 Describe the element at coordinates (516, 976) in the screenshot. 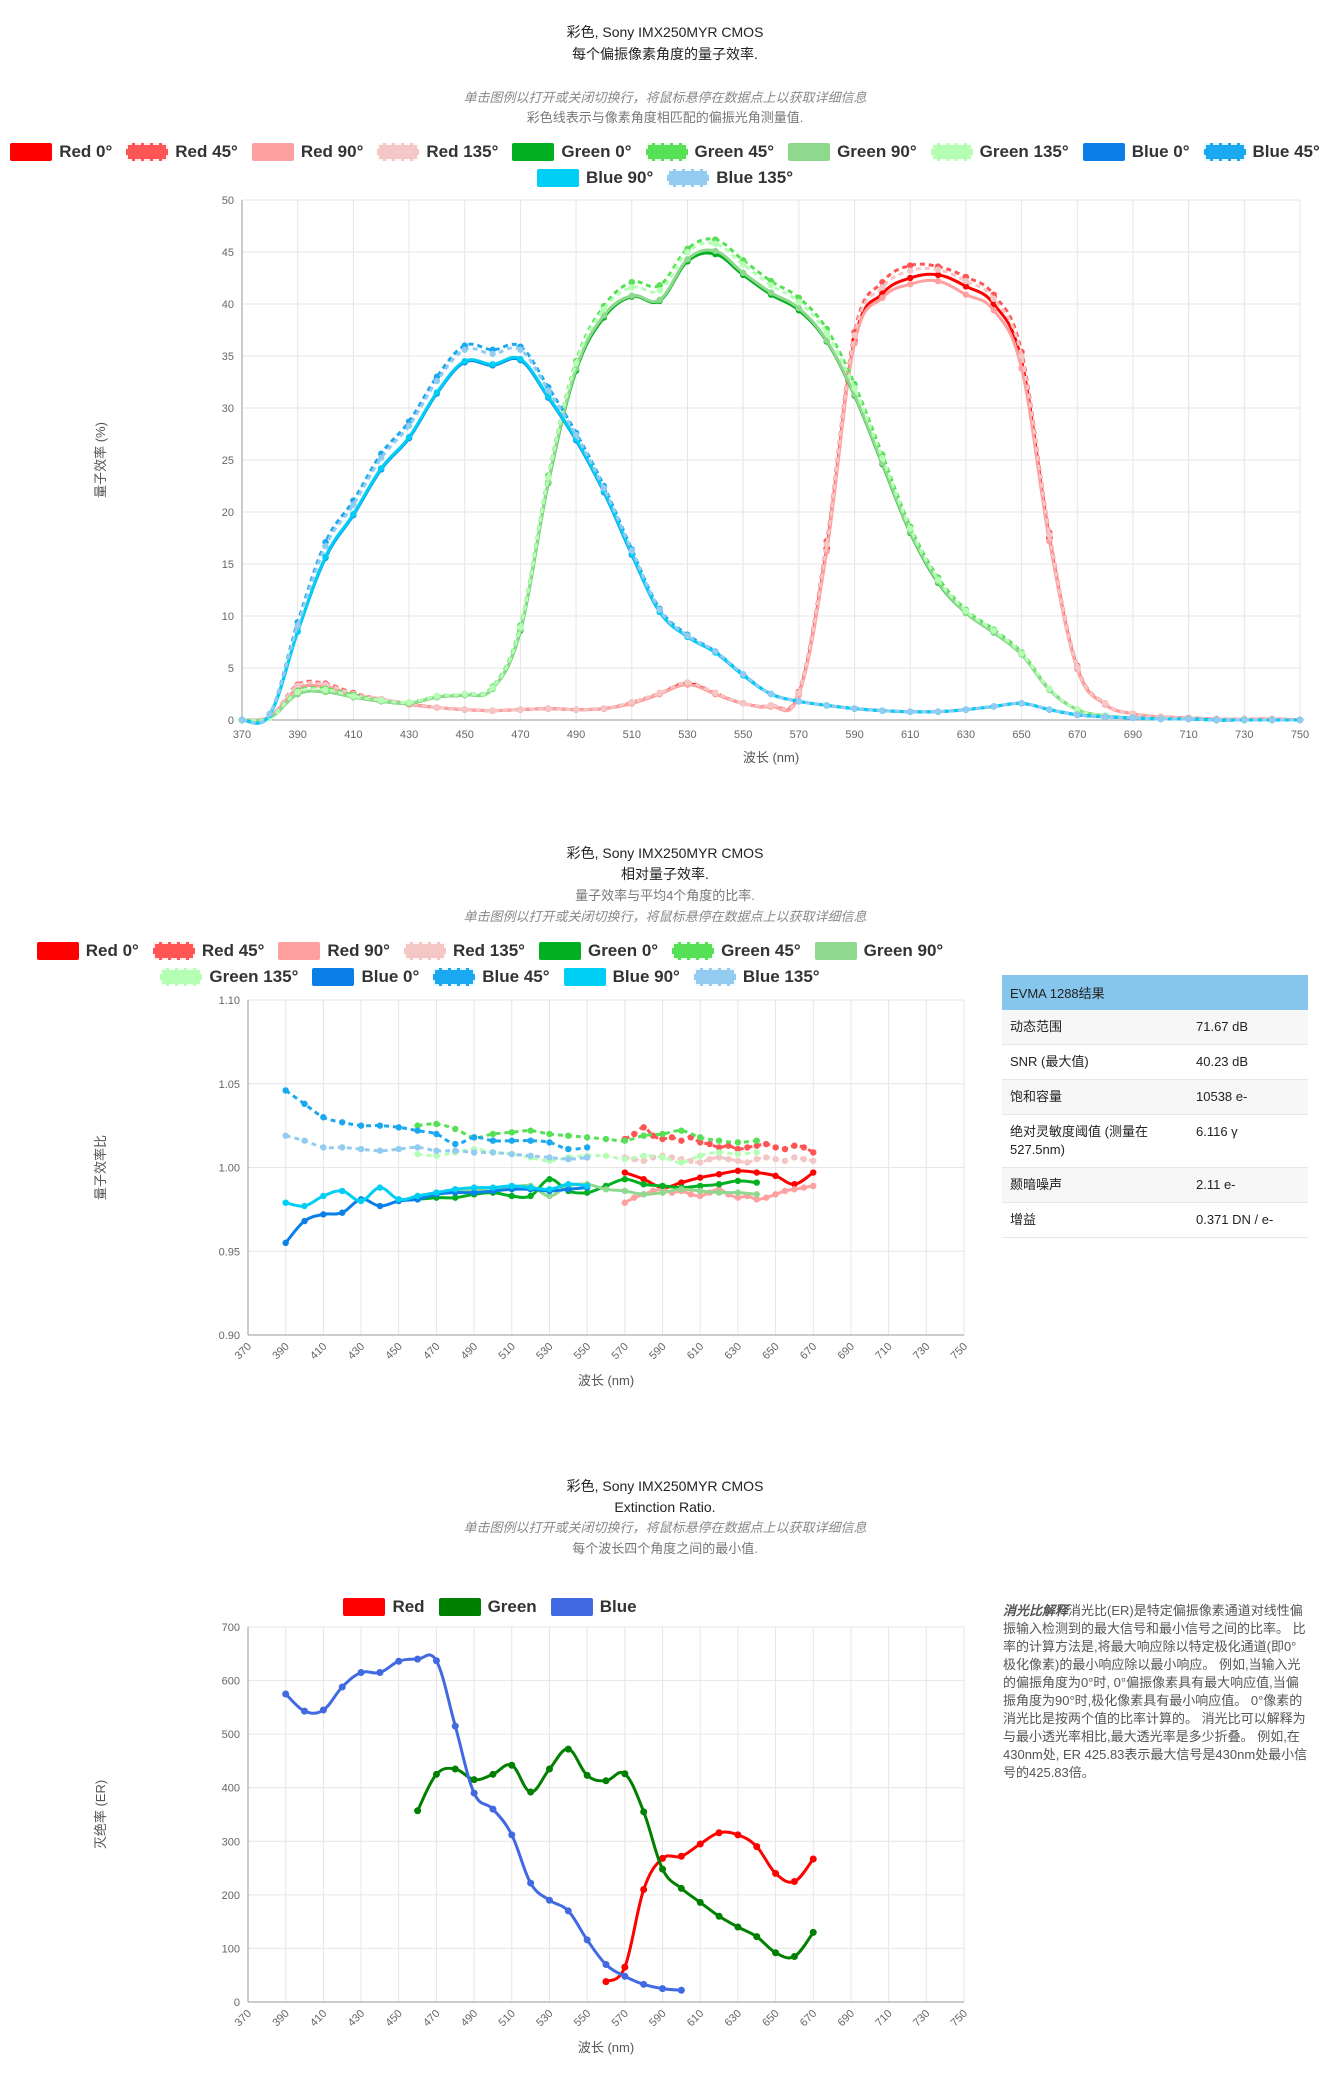

I see `legend-label: Blue 45°` at that location.